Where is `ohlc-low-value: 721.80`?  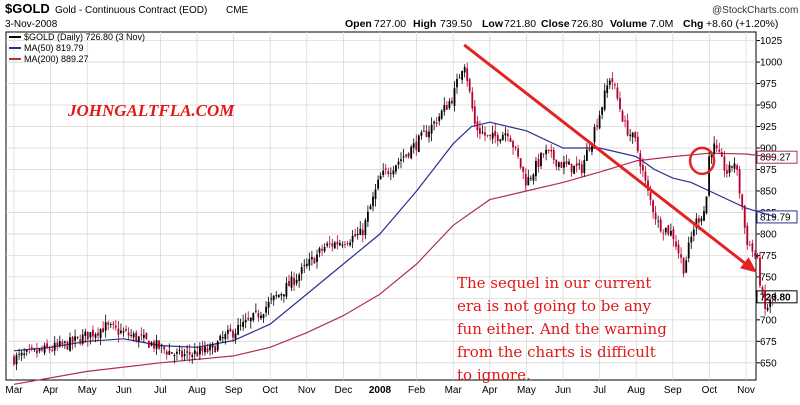
ohlc-low-value: 721.80 is located at coordinates (520, 24).